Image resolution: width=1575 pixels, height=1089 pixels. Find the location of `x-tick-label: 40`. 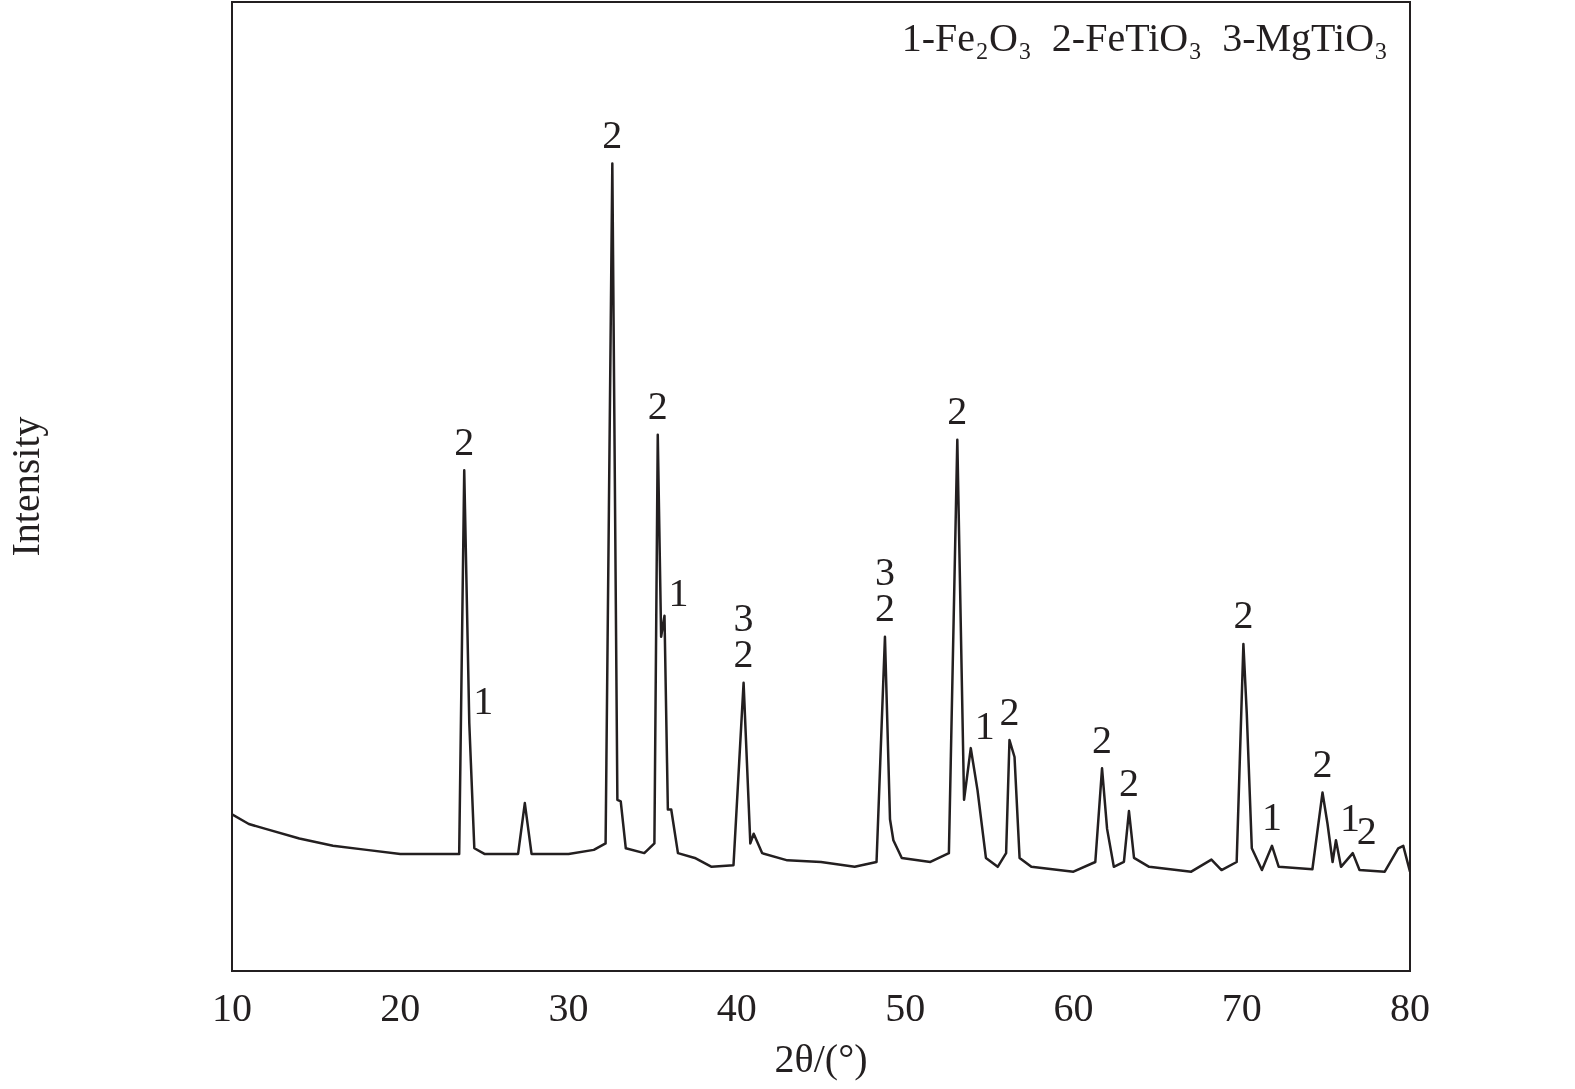

x-tick-label: 40 is located at coordinates (736, 1007).